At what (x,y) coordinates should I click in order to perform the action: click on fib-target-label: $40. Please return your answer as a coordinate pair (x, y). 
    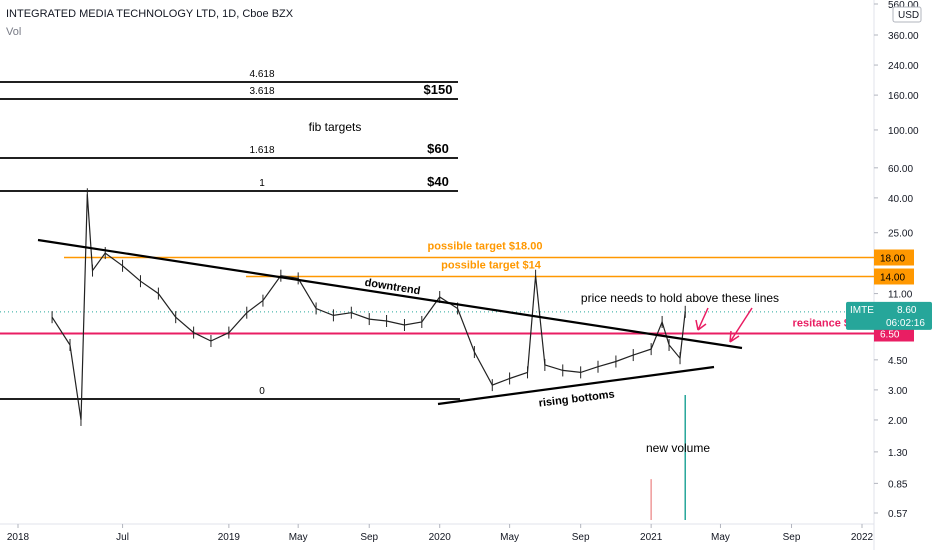
    Looking at the image, I should click on (438, 181).